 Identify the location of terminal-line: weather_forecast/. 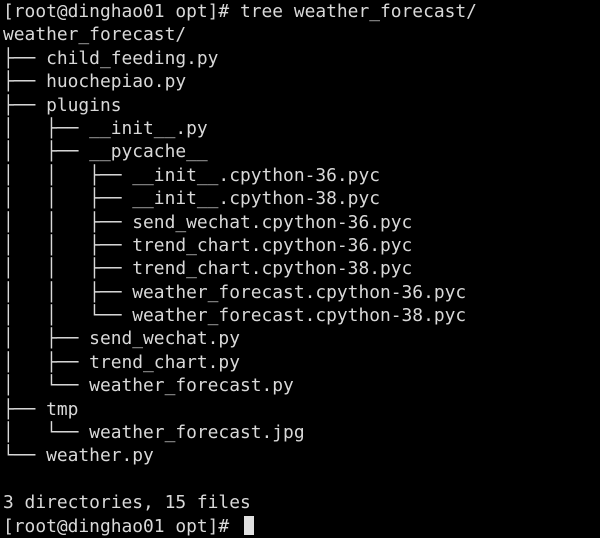
(95, 35).